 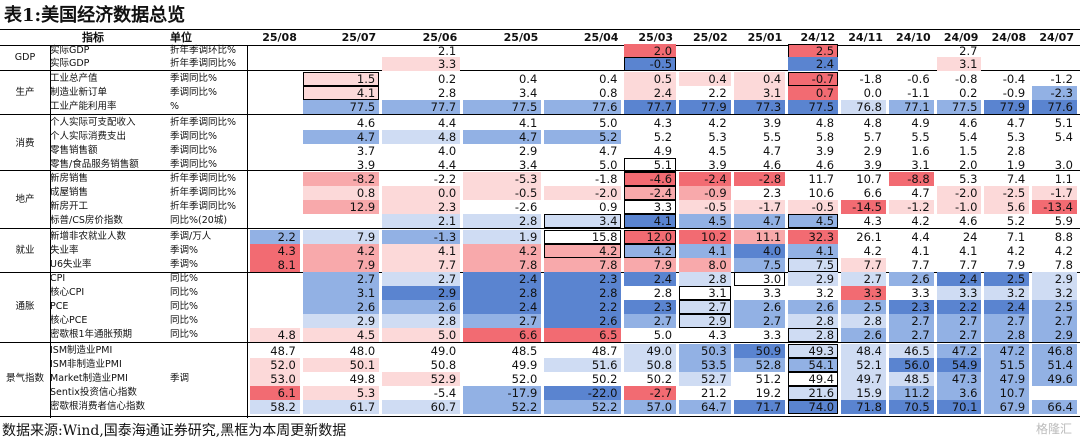 What do you see at coordinates (768, 393) in the screenshot?
I see `data-cell: 19.2` at bounding box center [768, 393].